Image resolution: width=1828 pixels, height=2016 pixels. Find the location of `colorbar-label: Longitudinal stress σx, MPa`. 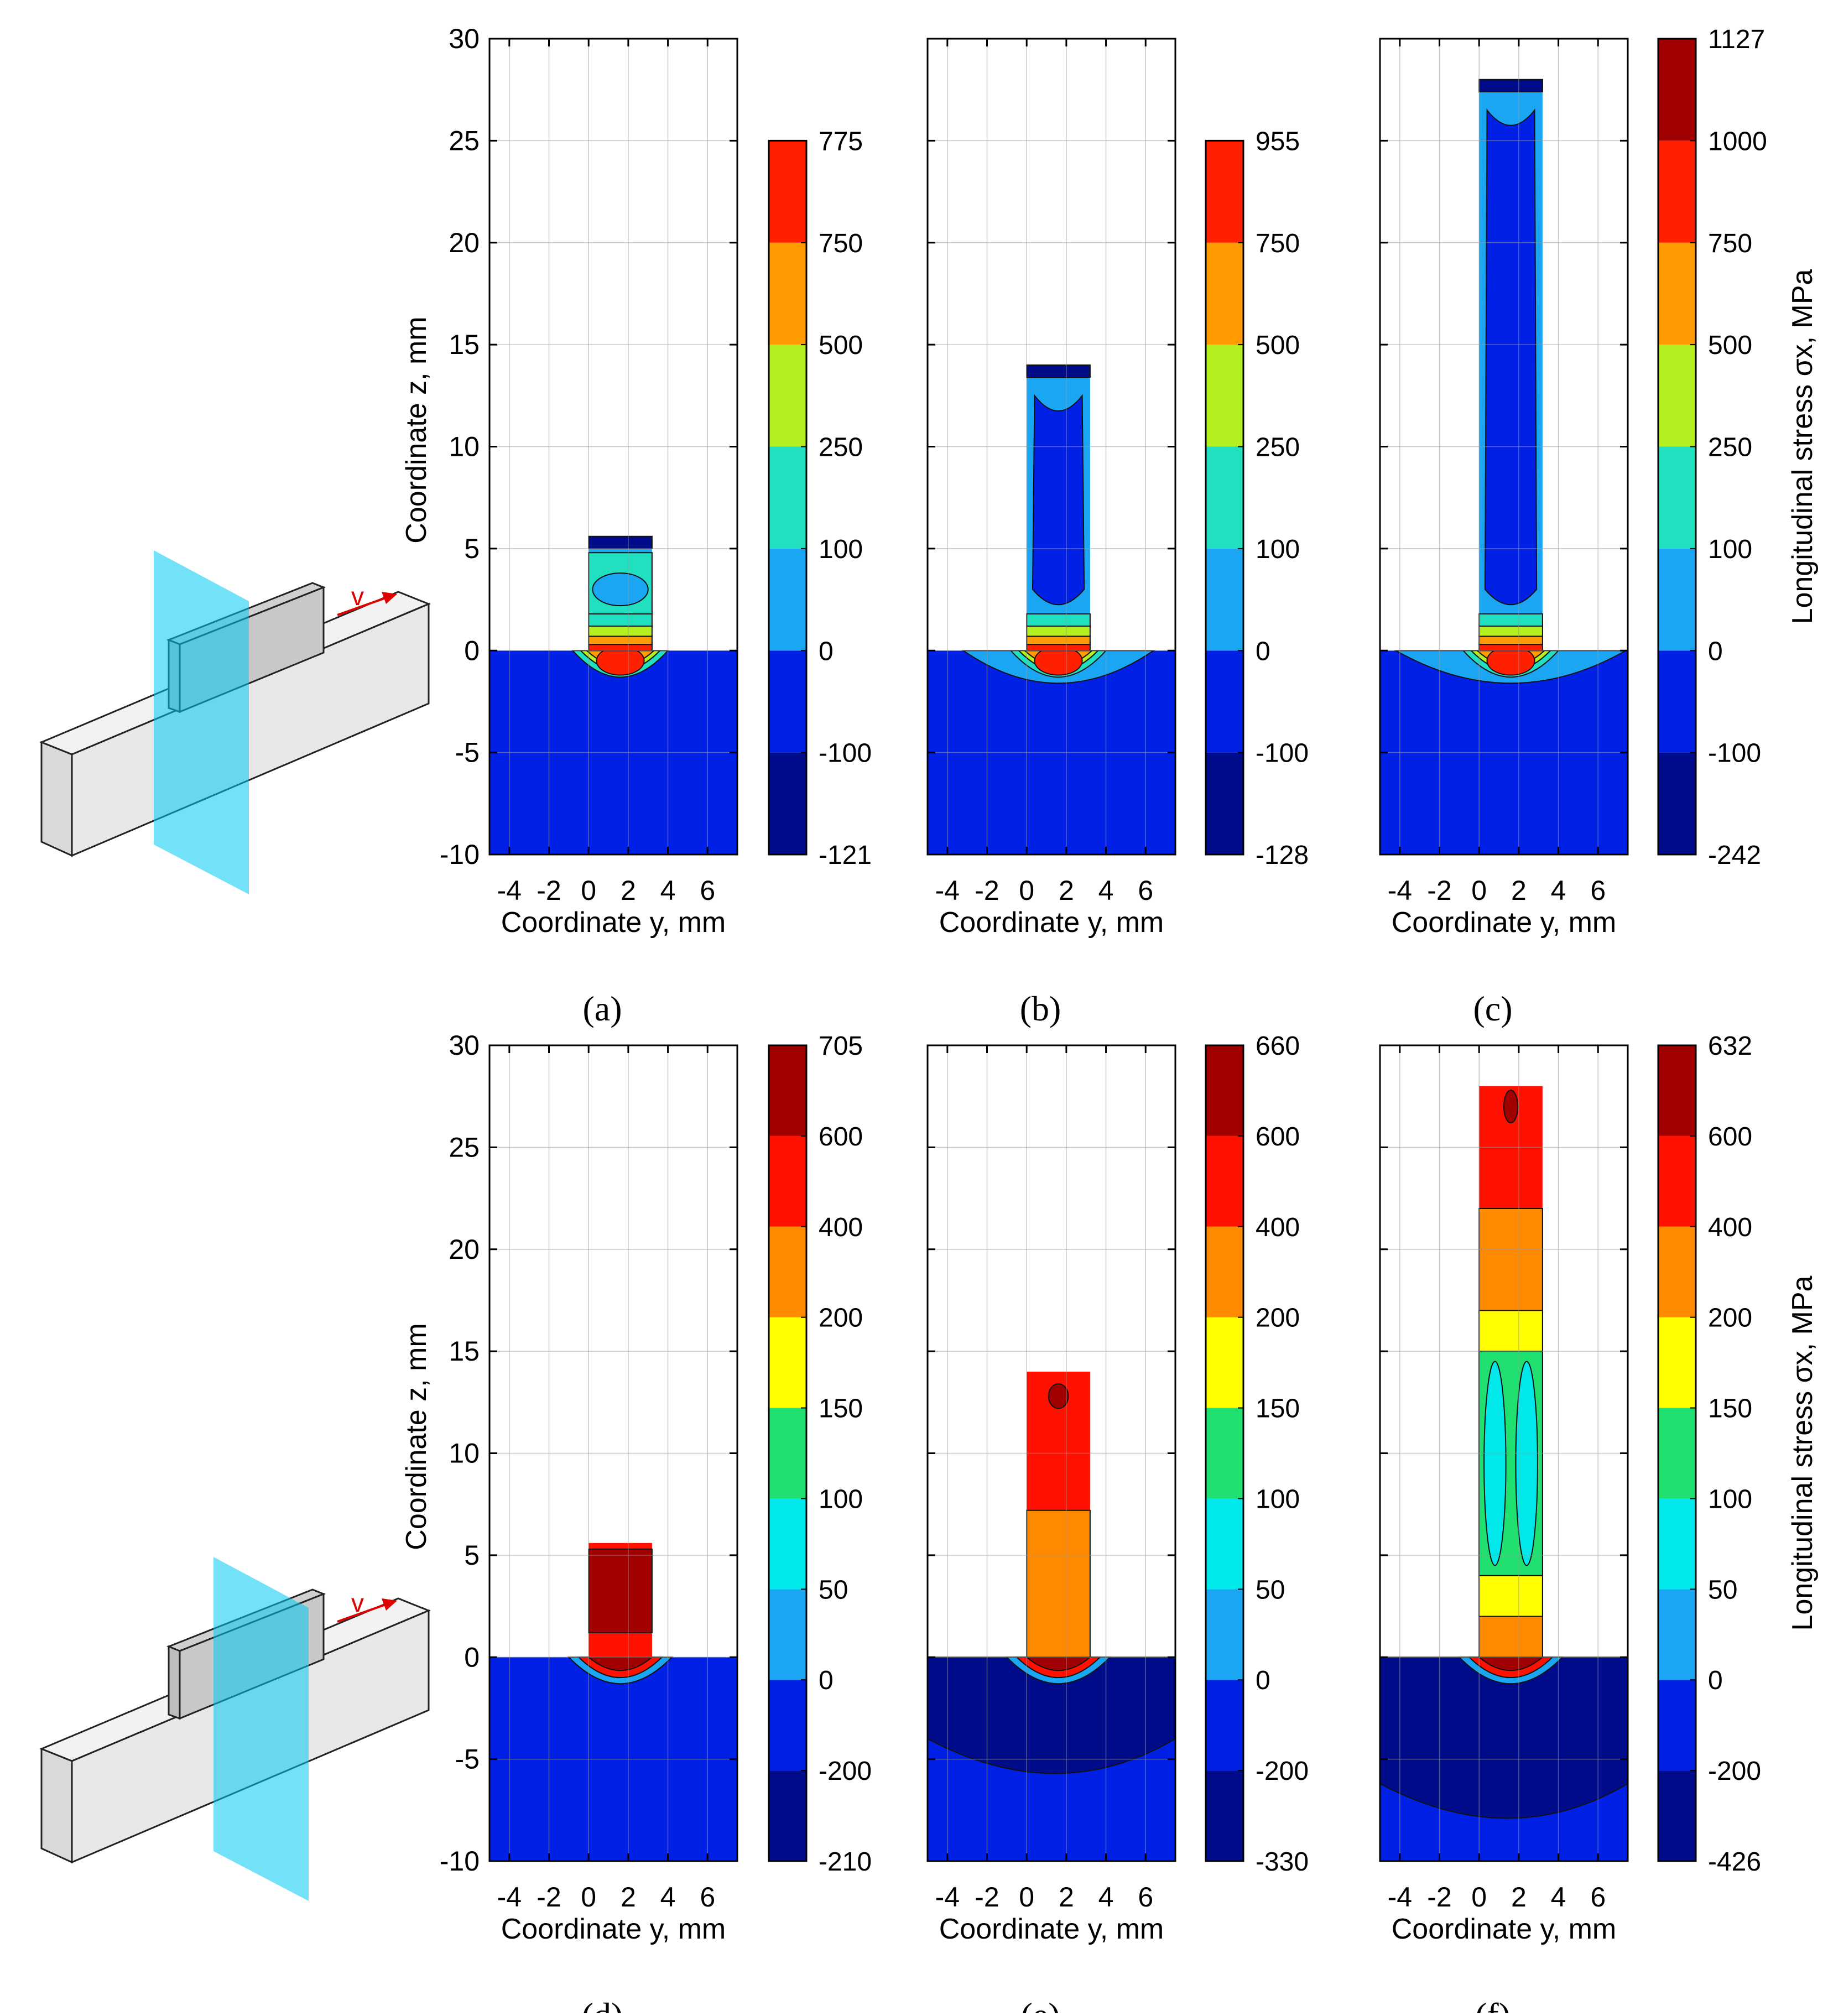

colorbar-label: Longitudinal stress σx, MPa is located at coordinates (1803, 446).